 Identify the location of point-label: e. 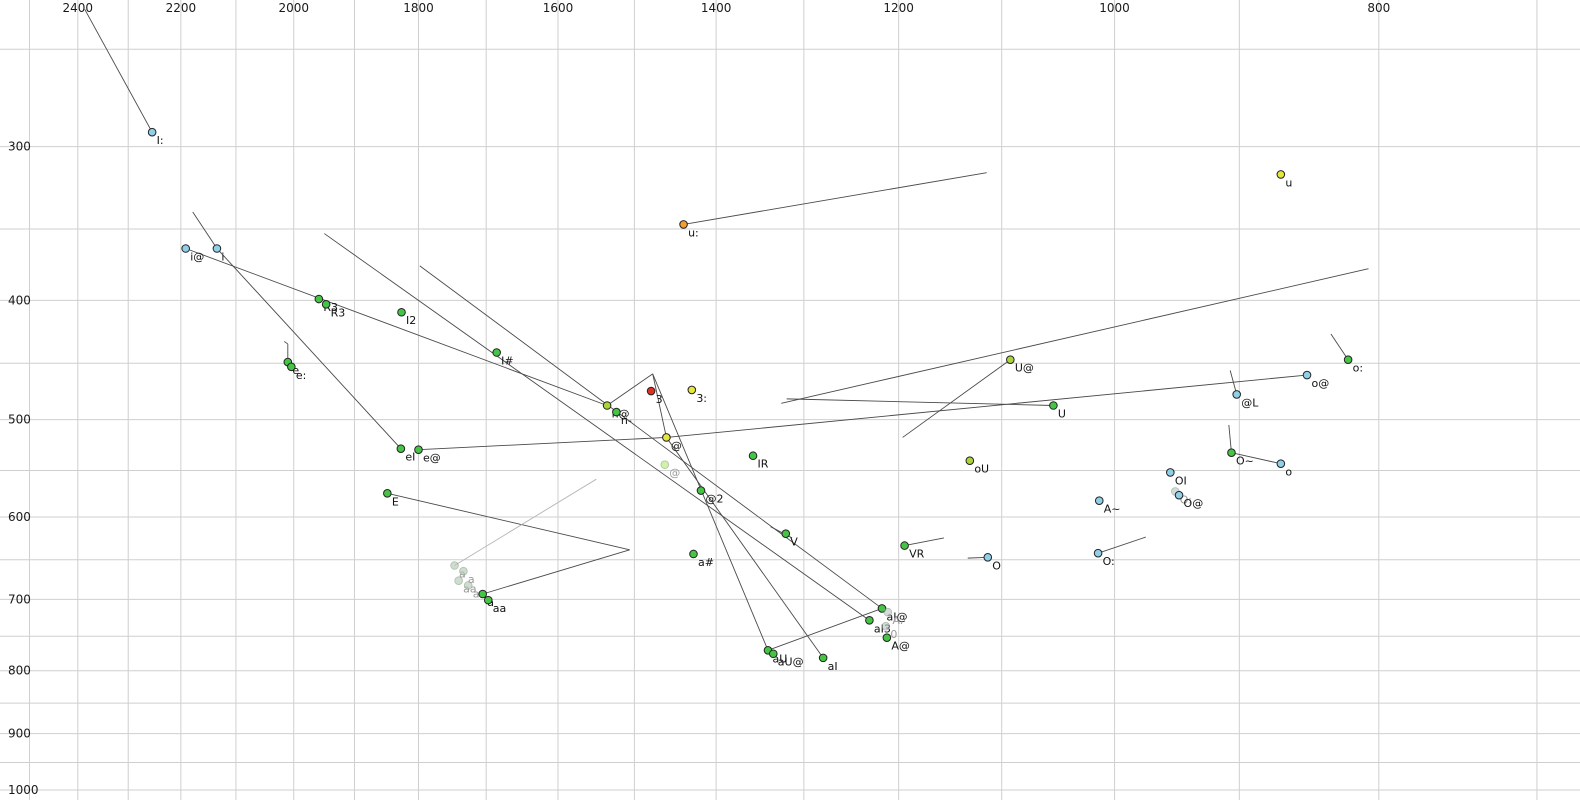
(295, 370).